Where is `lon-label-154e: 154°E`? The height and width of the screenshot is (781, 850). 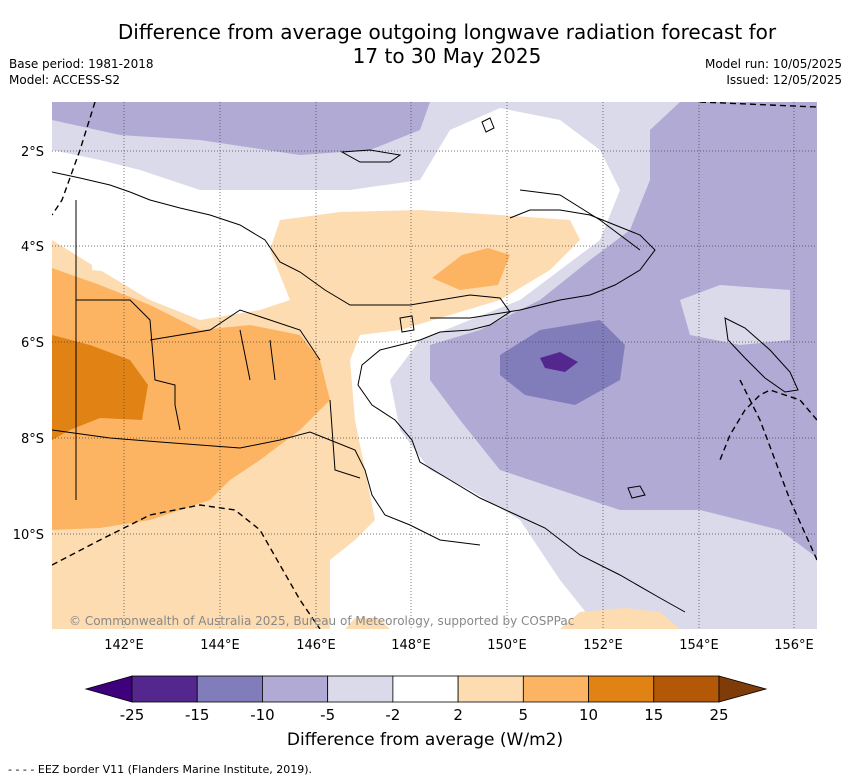
lon-label-154e: 154°E is located at coordinates (699, 645).